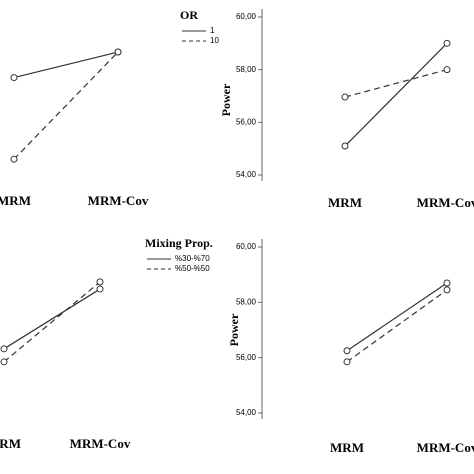  I want to click on legend-title: Mixing Prop., so click(179, 243).